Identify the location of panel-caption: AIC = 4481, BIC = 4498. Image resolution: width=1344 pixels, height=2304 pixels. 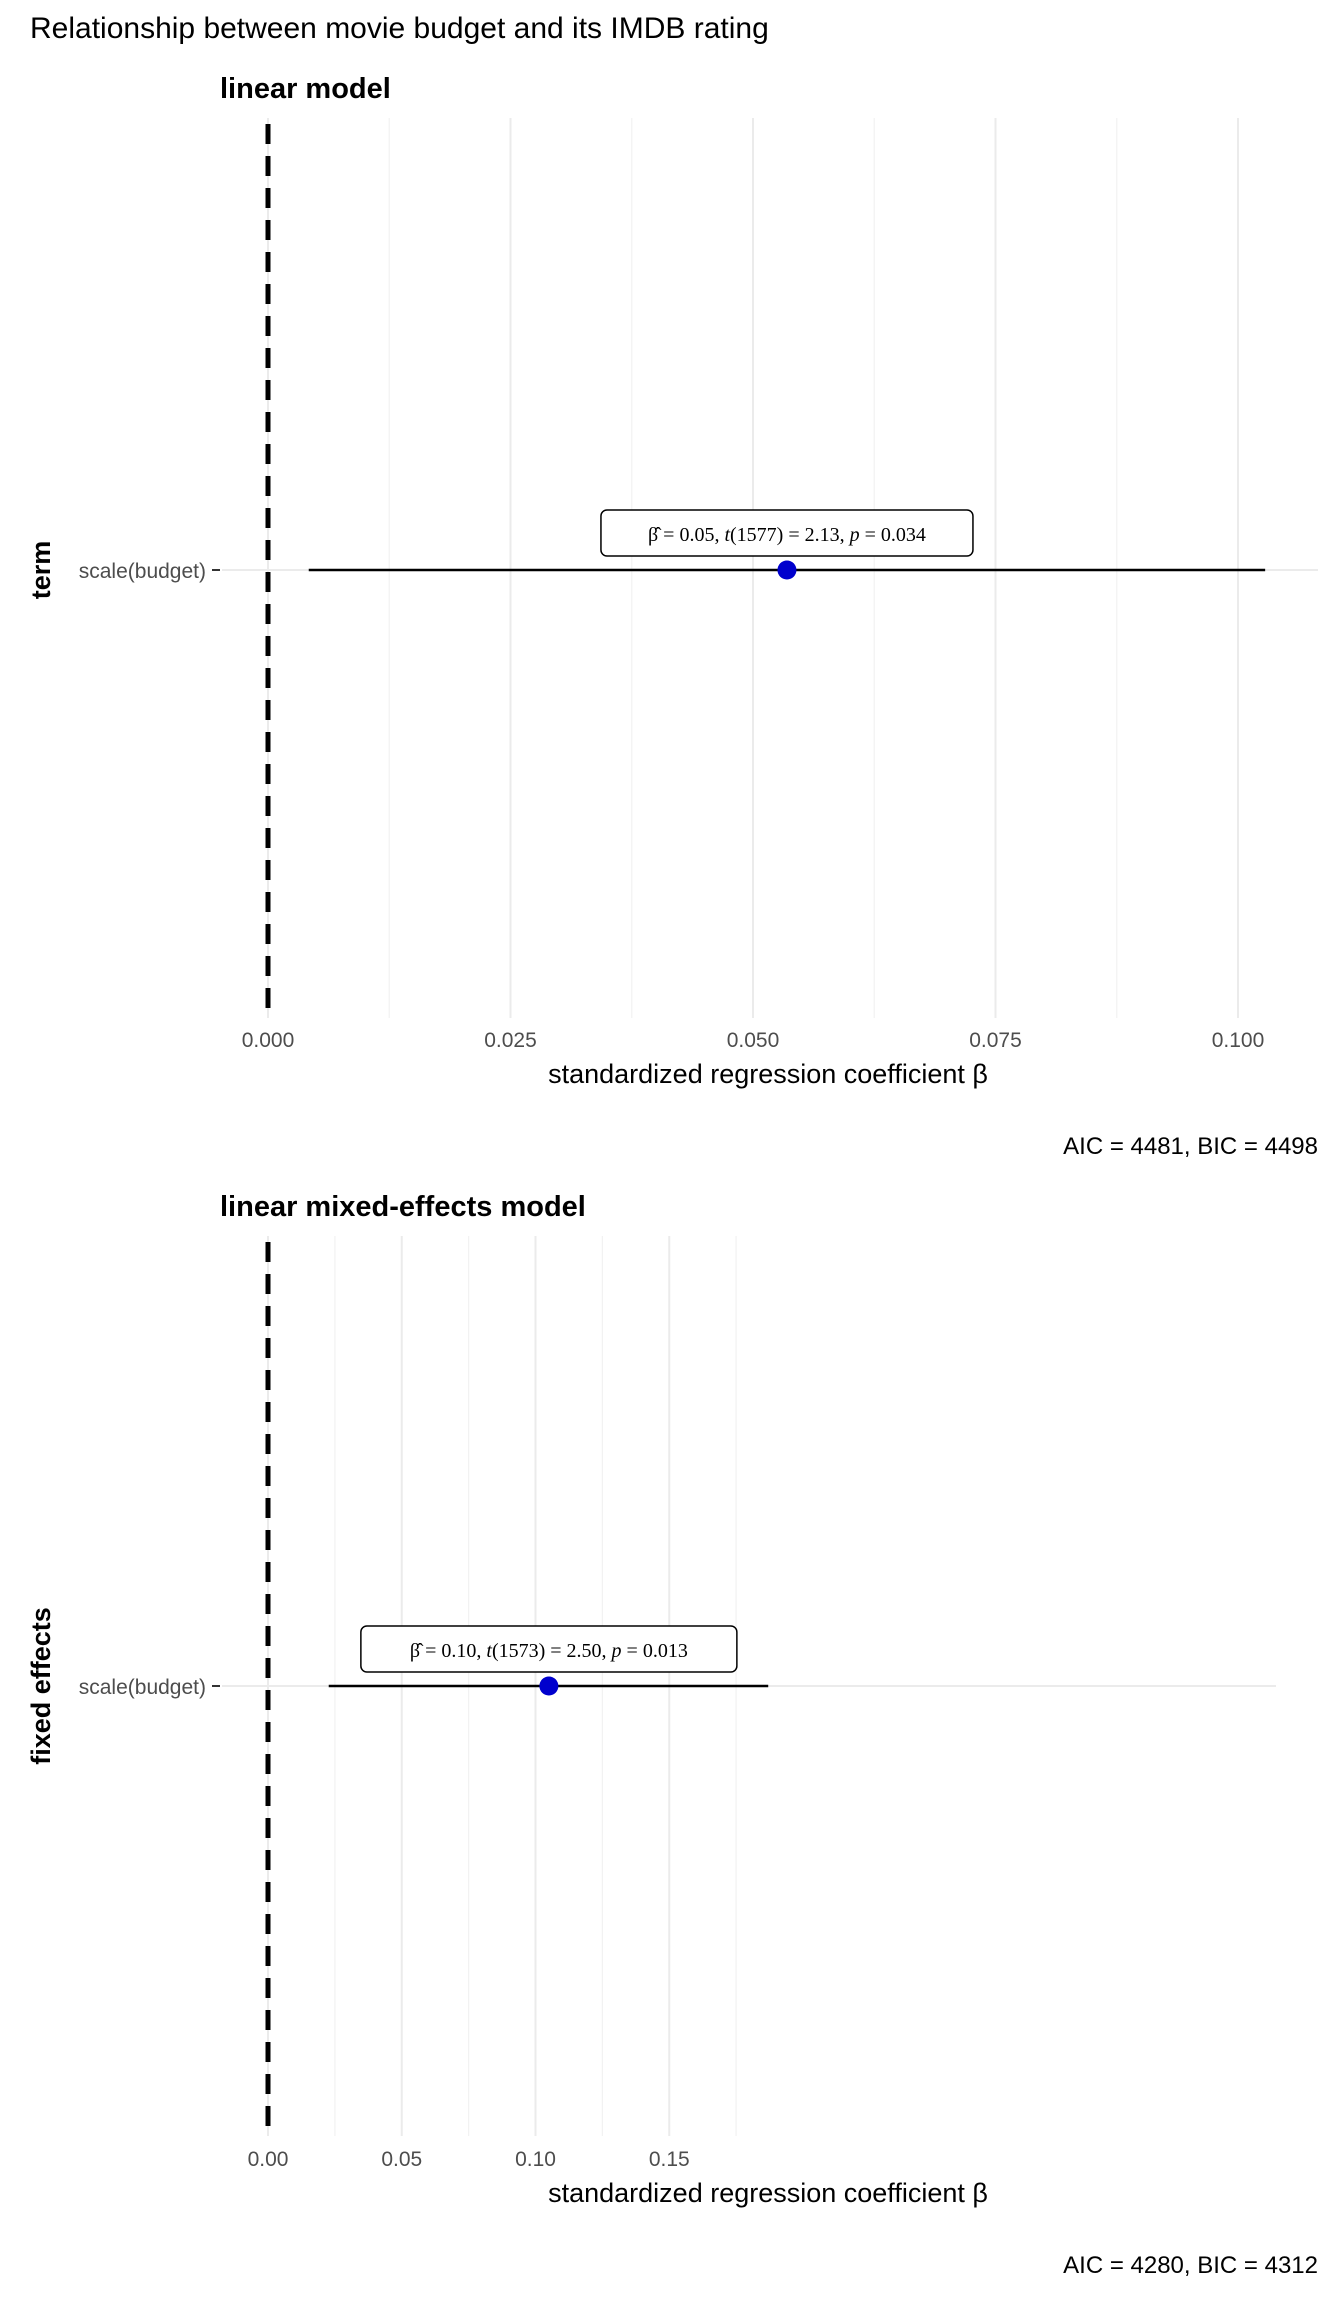
(1190, 1146).